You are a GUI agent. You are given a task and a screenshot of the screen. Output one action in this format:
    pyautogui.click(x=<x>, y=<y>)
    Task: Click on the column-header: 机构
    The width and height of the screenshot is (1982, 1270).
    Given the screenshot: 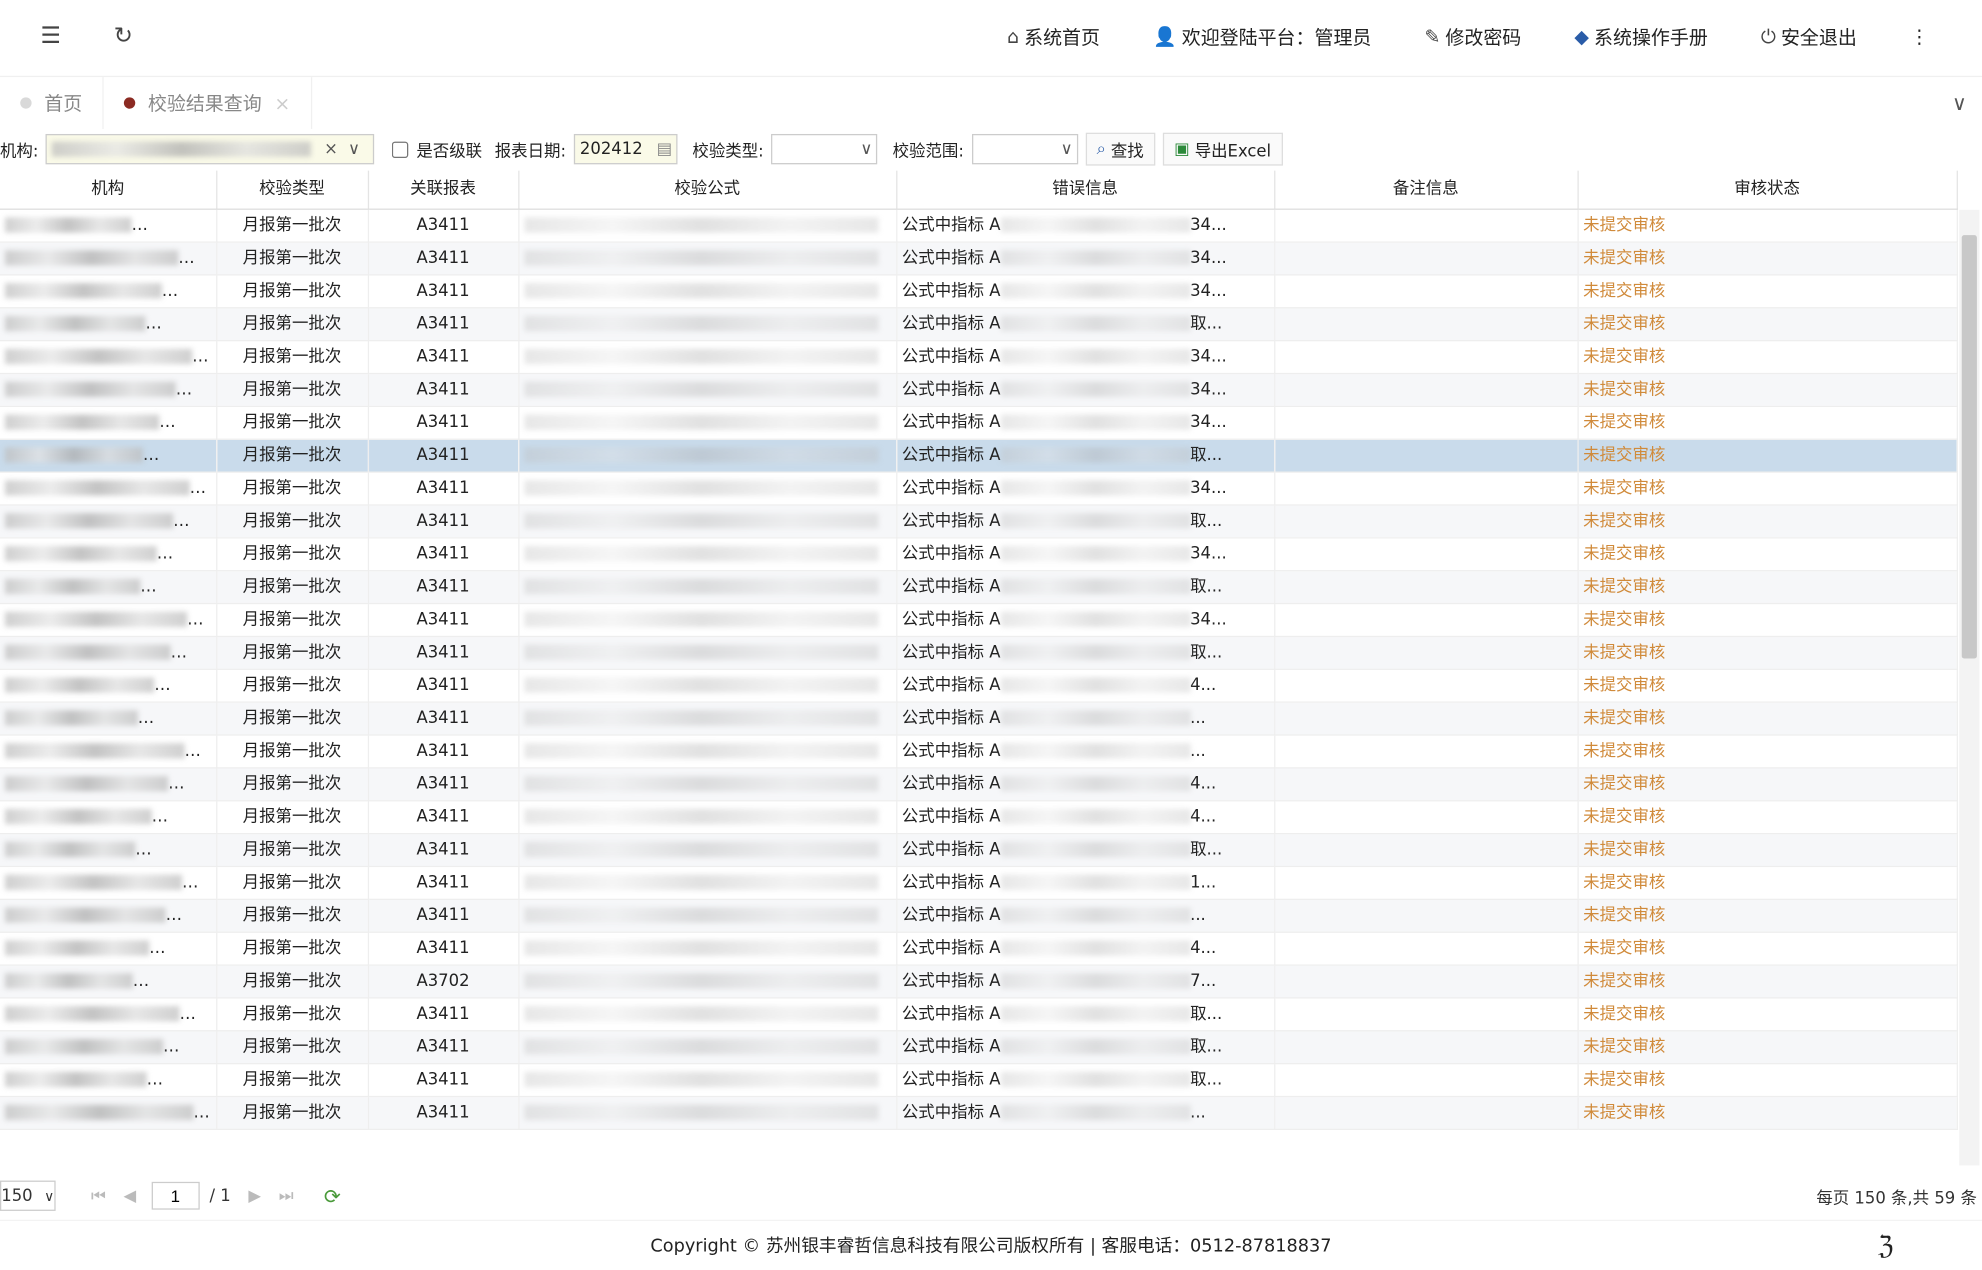 What is the action you would take?
    pyautogui.click(x=108, y=190)
    